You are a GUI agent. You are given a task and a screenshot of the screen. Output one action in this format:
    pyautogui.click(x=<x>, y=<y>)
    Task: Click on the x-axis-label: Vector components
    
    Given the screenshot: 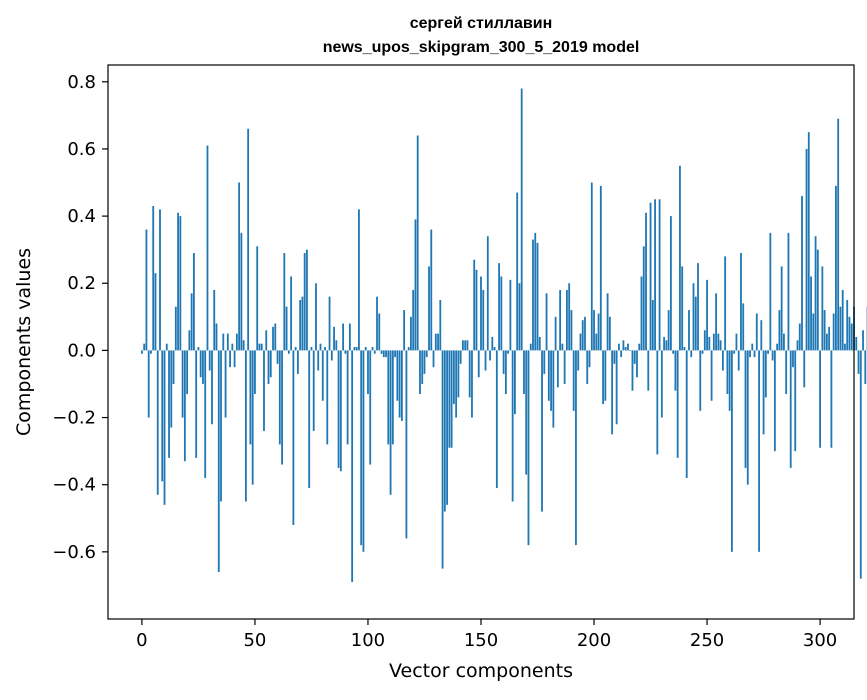 What is the action you would take?
    pyautogui.click(x=481, y=671)
    